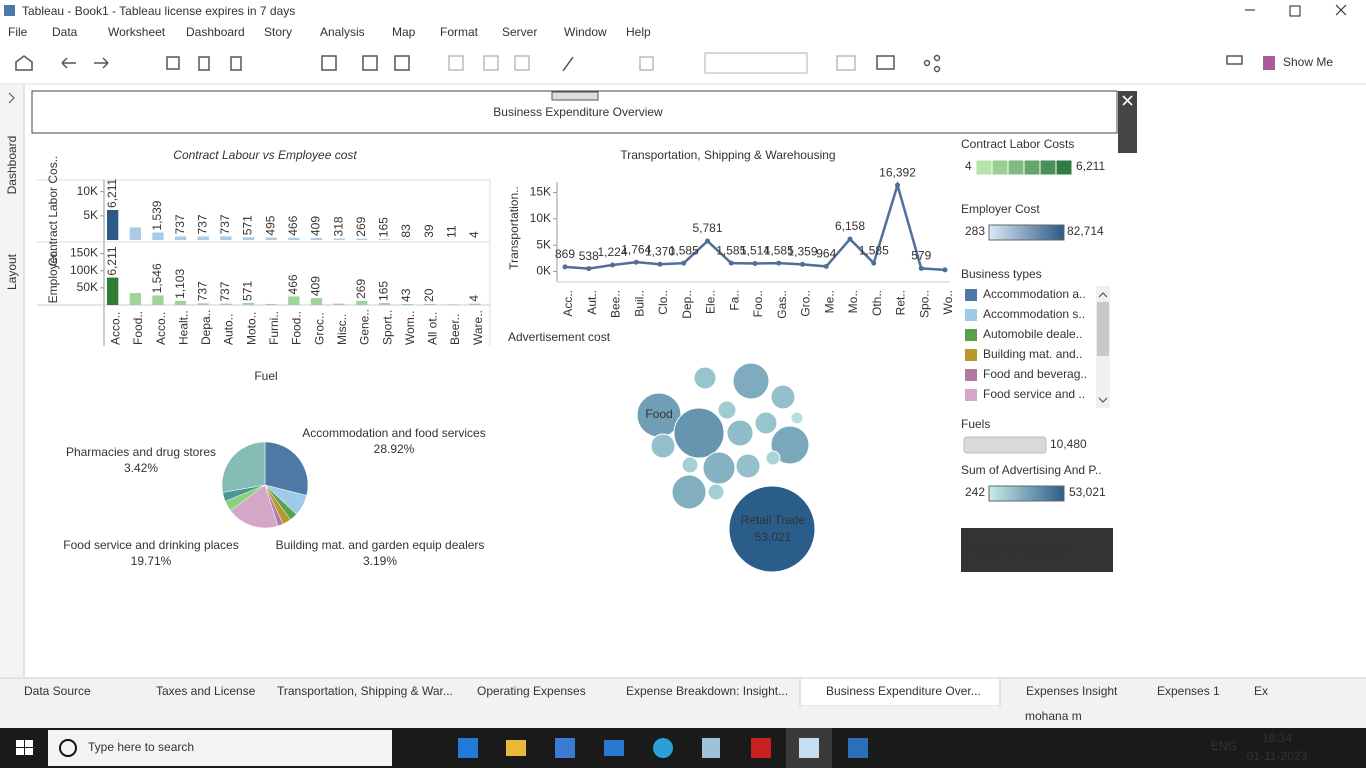 The width and height of the screenshot is (1366, 768). Describe the element at coordinates (9, 10) in the screenshot. I see `app-icon` at that location.